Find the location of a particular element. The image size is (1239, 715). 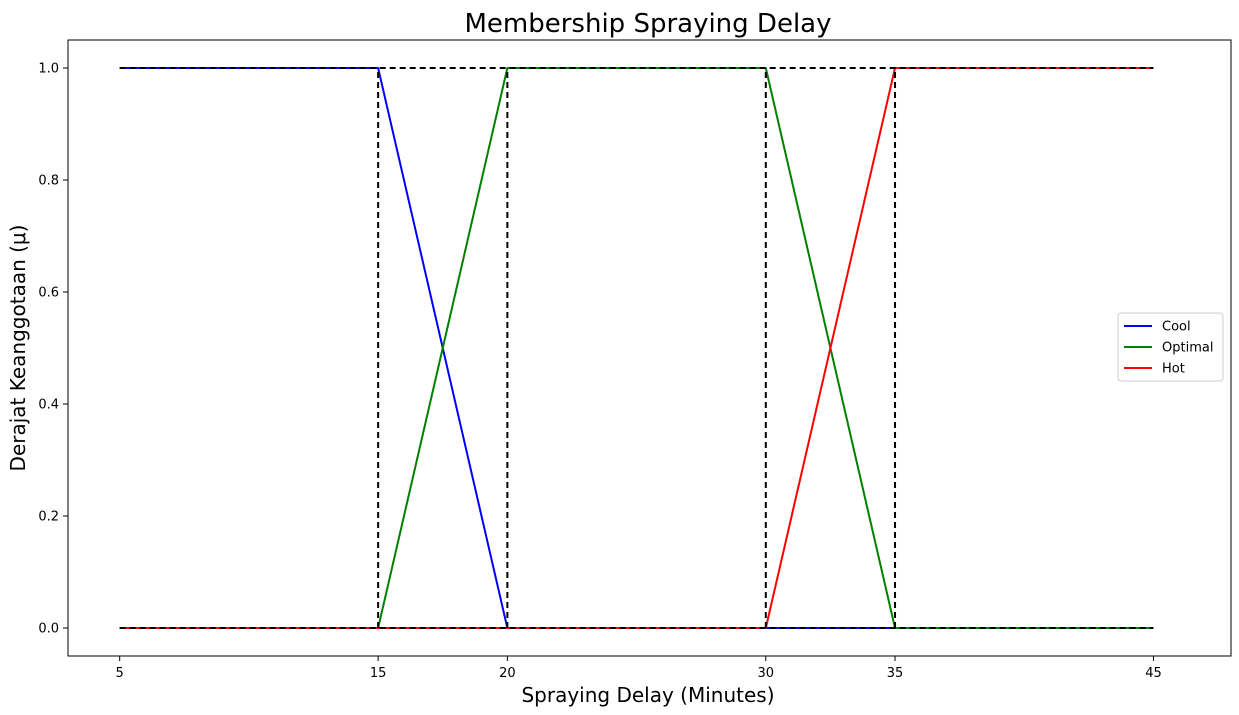

y-tick-label: 0.6 is located at coordinates (48, 293).